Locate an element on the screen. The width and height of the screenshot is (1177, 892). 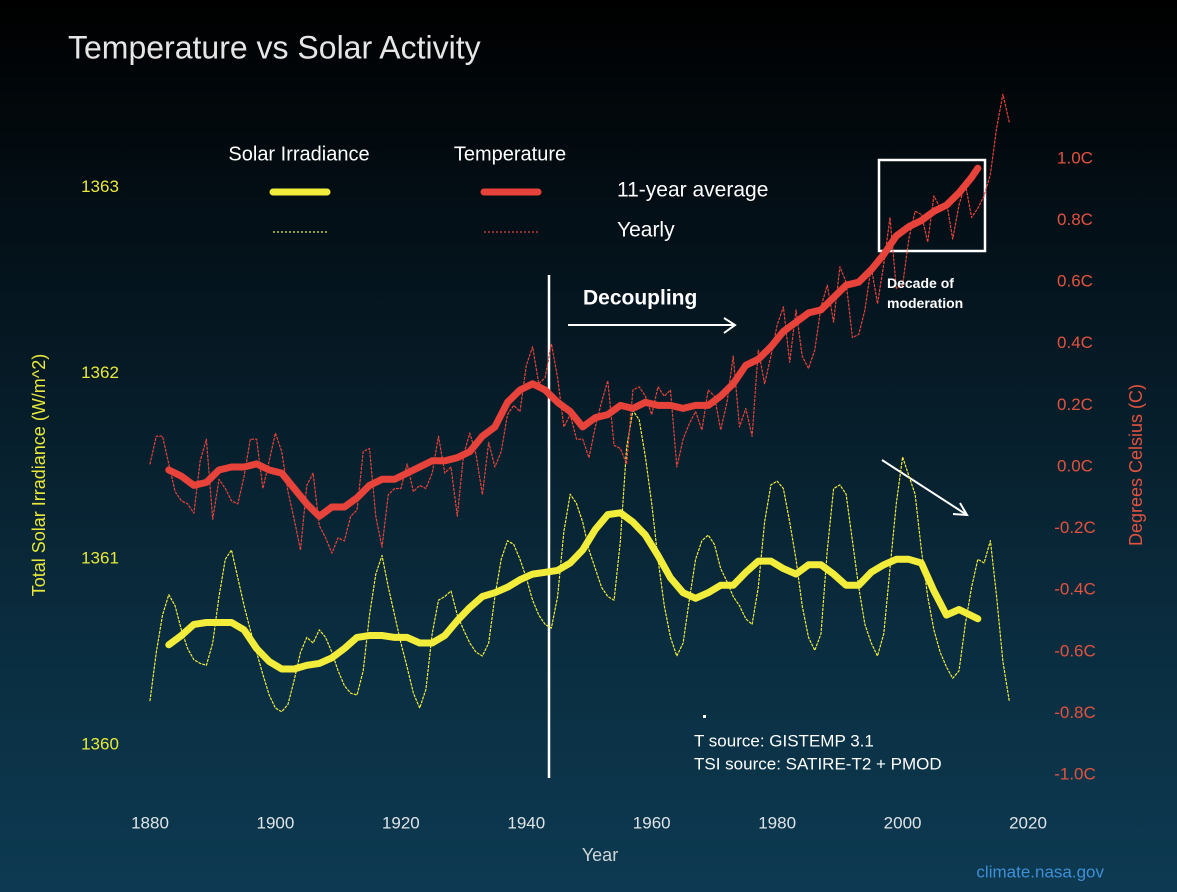
y2-tick-label: 1.0C is located at coordinates (1075, 157).